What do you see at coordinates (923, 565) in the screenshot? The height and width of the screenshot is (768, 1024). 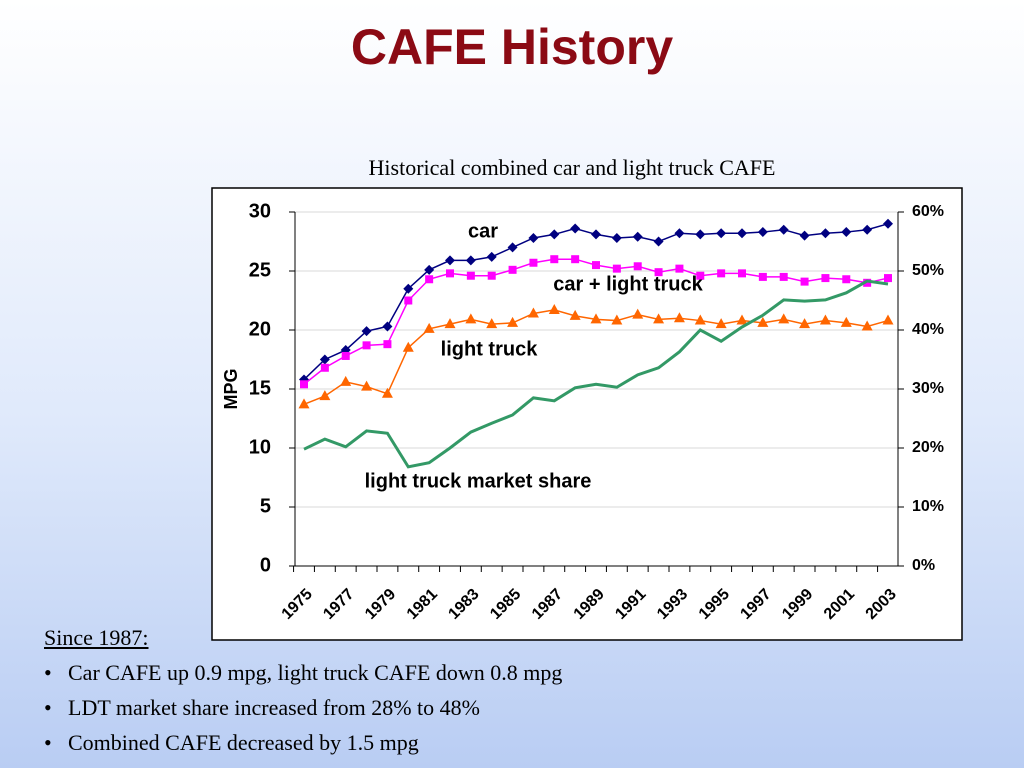 I see `y2-tick-label: 0%` at bounding box center [923, 565].